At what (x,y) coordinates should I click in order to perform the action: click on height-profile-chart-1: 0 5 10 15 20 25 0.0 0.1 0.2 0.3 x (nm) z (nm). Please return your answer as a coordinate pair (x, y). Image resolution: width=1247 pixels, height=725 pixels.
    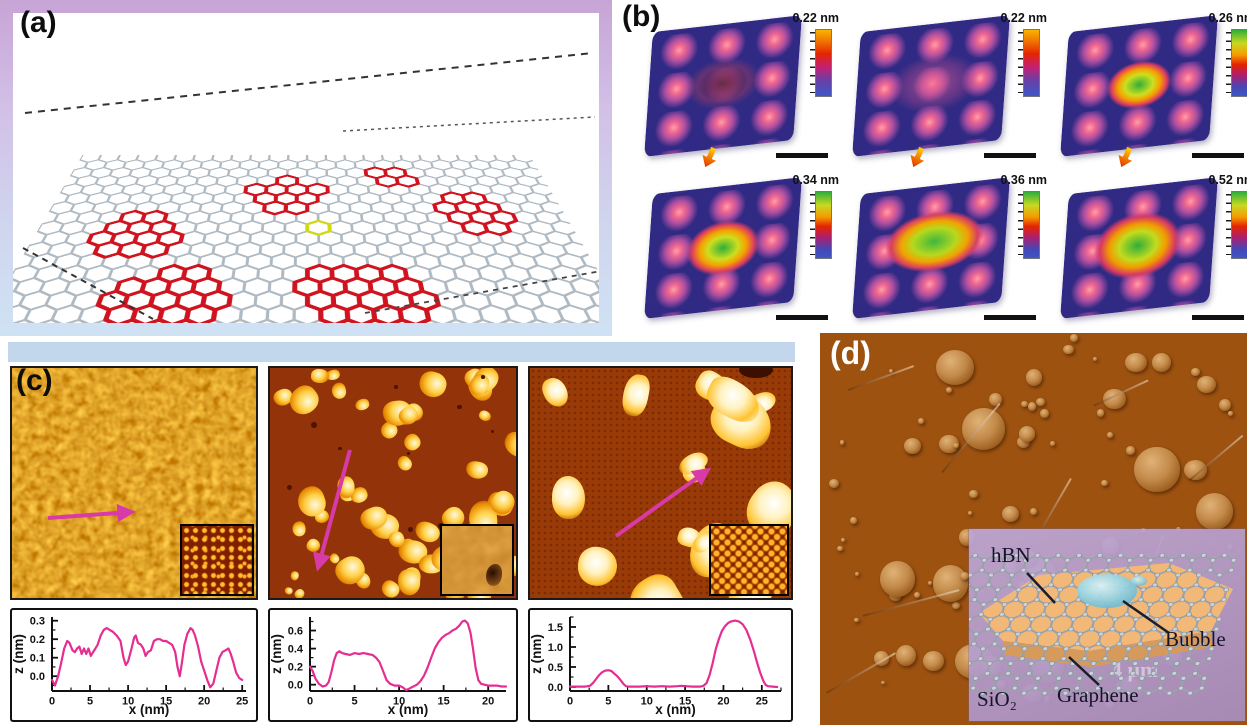
    Looking at the image, I should click on (134, 665).